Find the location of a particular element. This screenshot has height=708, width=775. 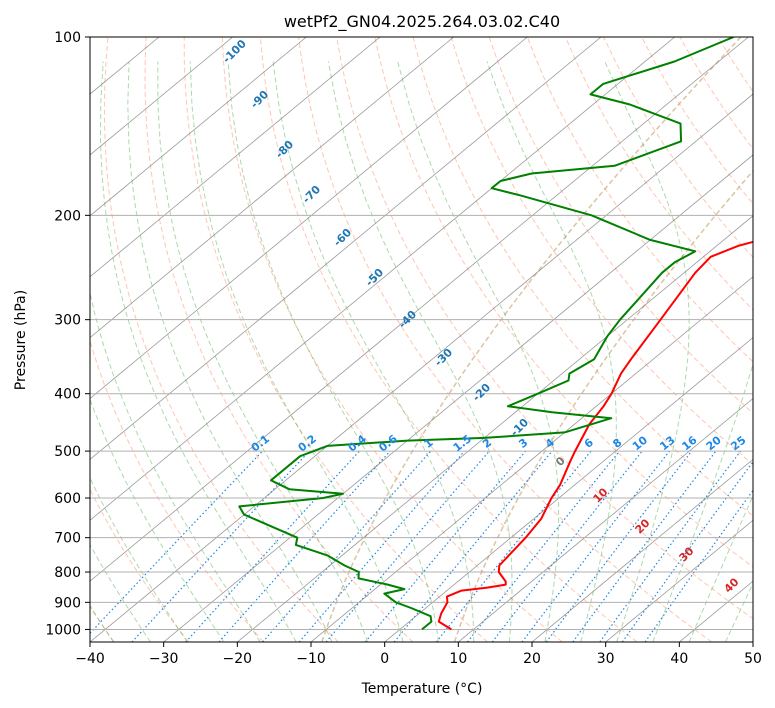

mixing-ratio-label: 16 is located at coordinates (690, 443).